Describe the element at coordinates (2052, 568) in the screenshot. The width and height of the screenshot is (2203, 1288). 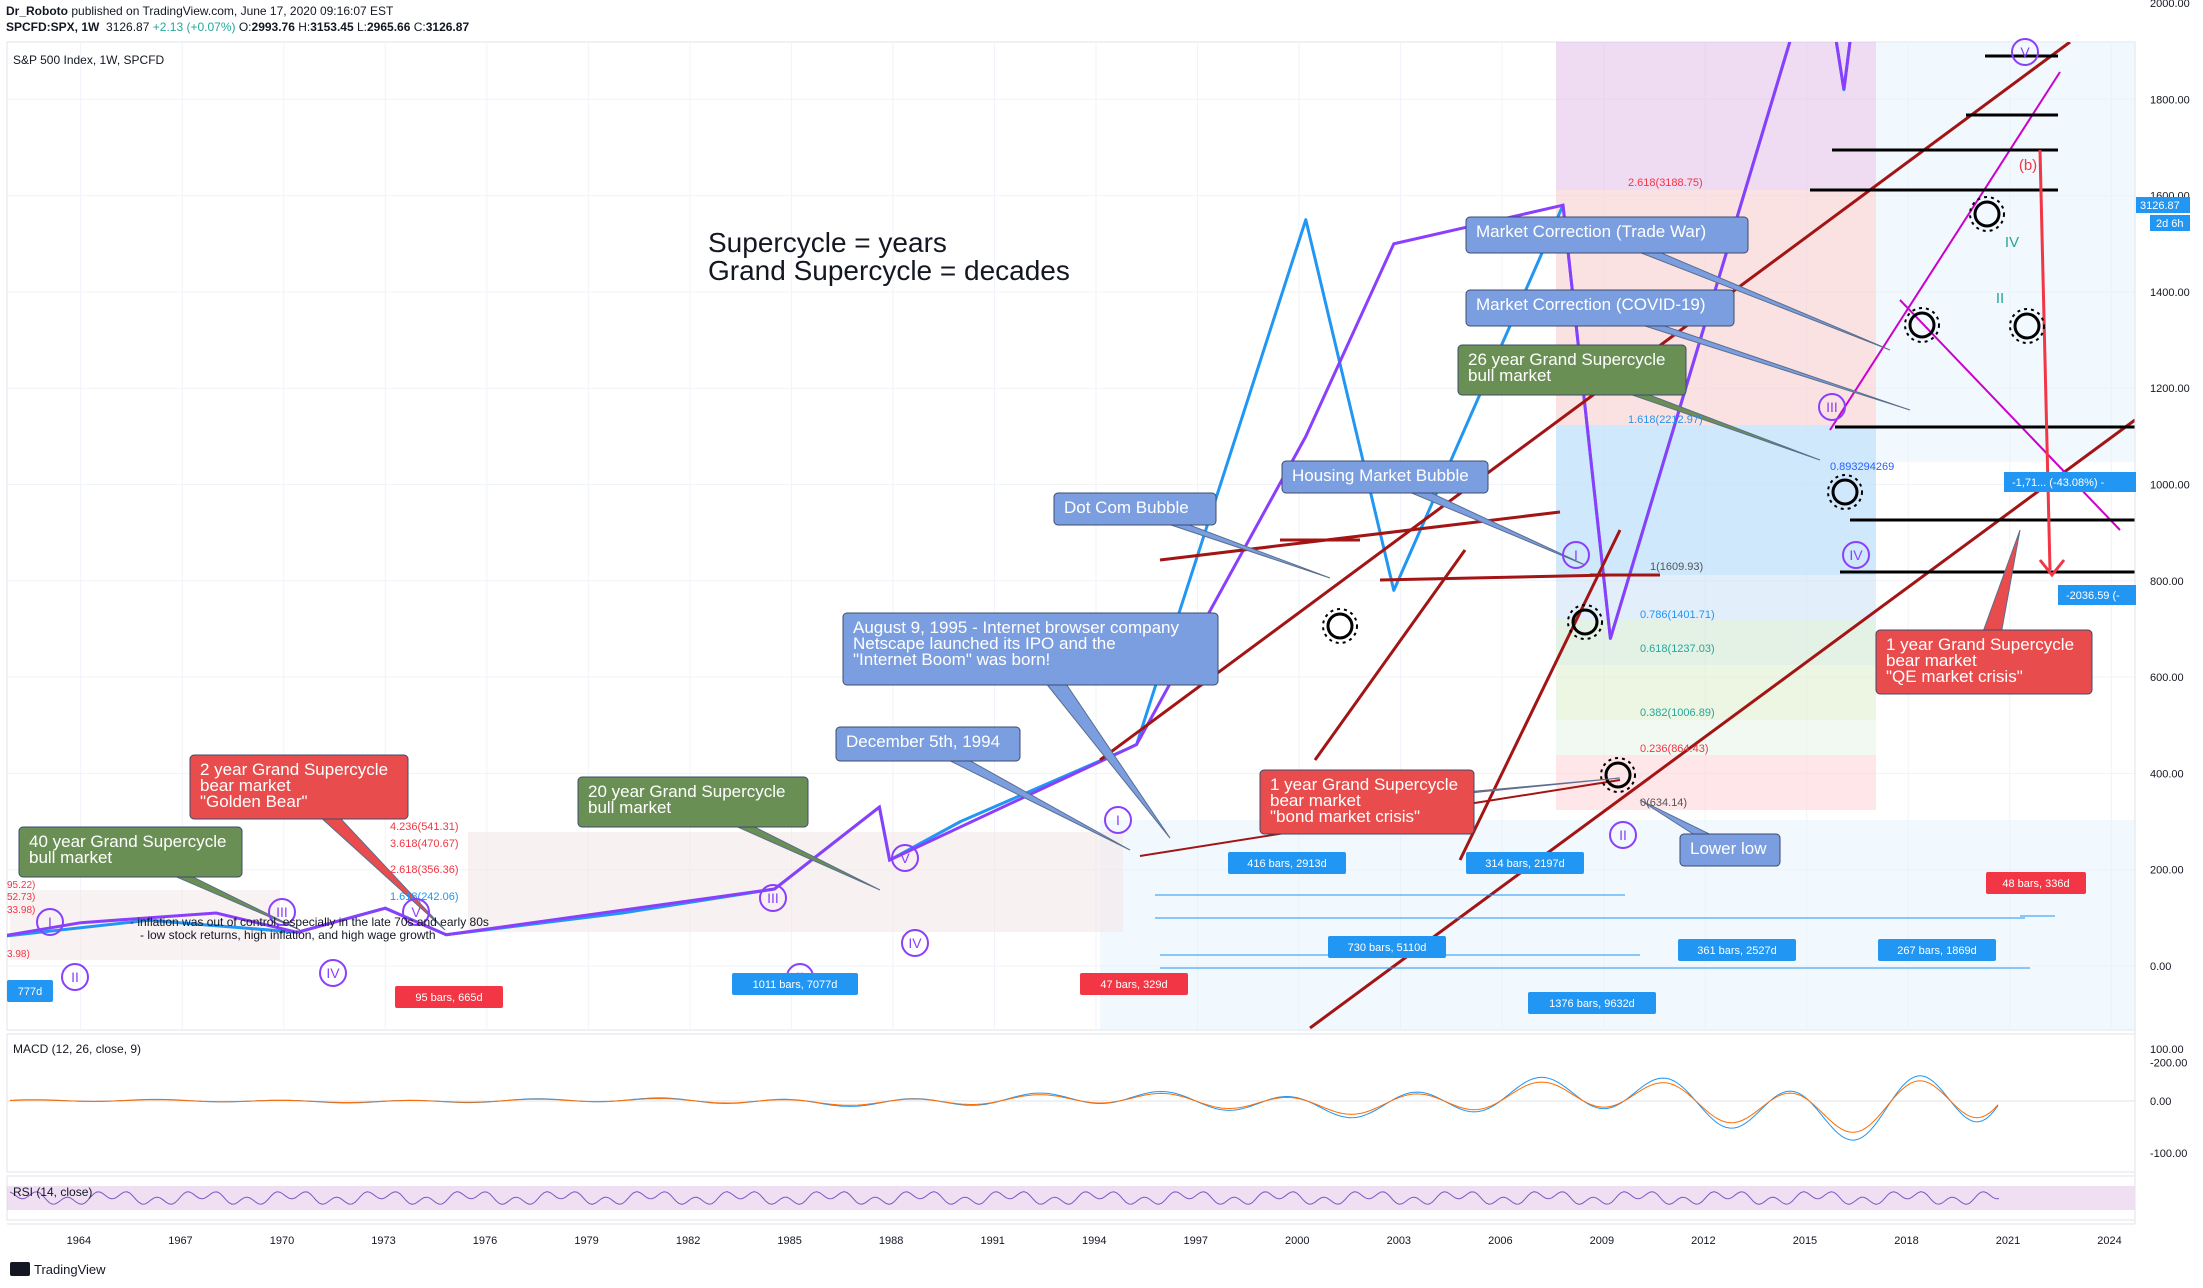
I see `projection-arrowhead` at that location.